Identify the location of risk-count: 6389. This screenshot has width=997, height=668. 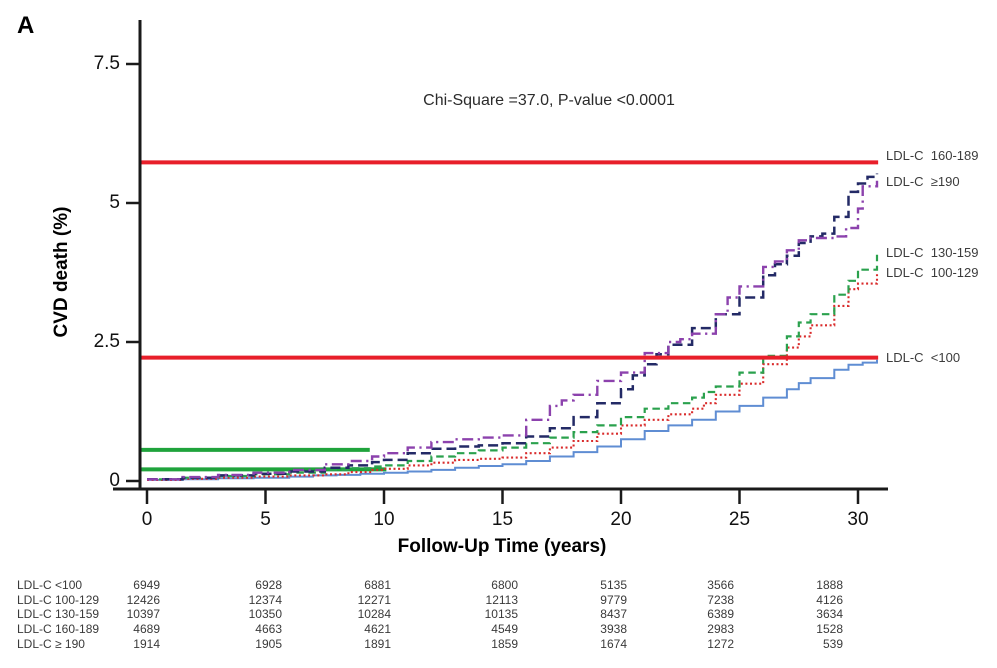
(720, 614).